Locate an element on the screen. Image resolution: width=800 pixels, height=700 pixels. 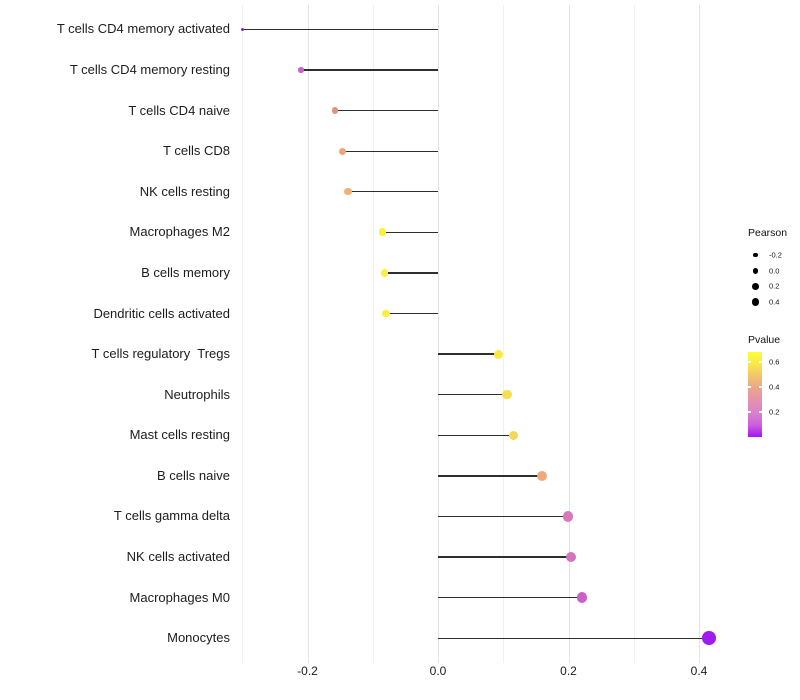
y-axis-label: B cells naive is located at coordinates (193, 475).